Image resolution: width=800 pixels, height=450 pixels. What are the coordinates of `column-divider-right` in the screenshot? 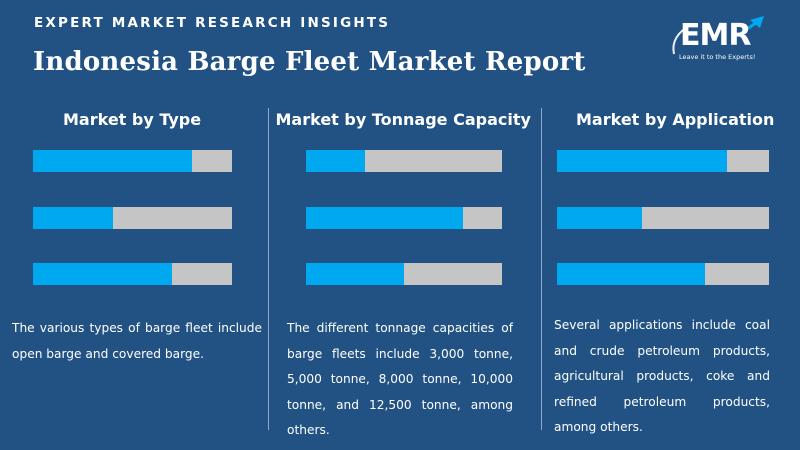 It's located at (541, 269).